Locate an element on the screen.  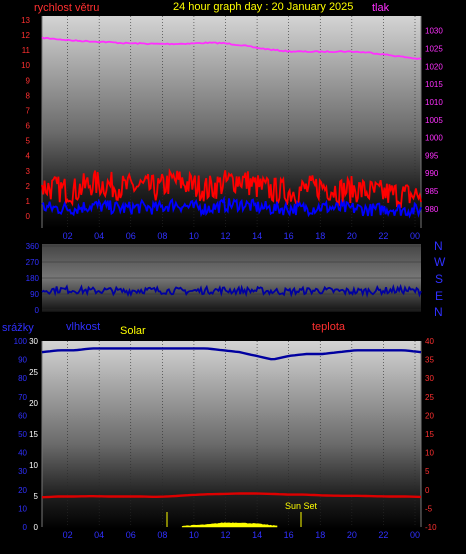
rain-tick-label: 60 is located at coordinates (22, 415).